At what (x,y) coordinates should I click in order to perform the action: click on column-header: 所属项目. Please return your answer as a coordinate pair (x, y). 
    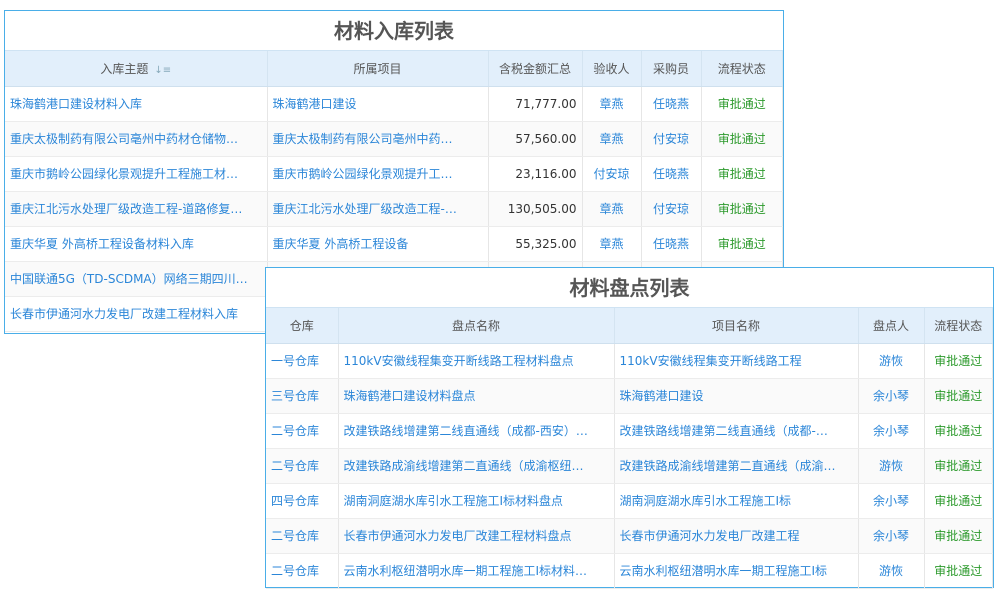
    Looking at the image, I should click on (378, 69).